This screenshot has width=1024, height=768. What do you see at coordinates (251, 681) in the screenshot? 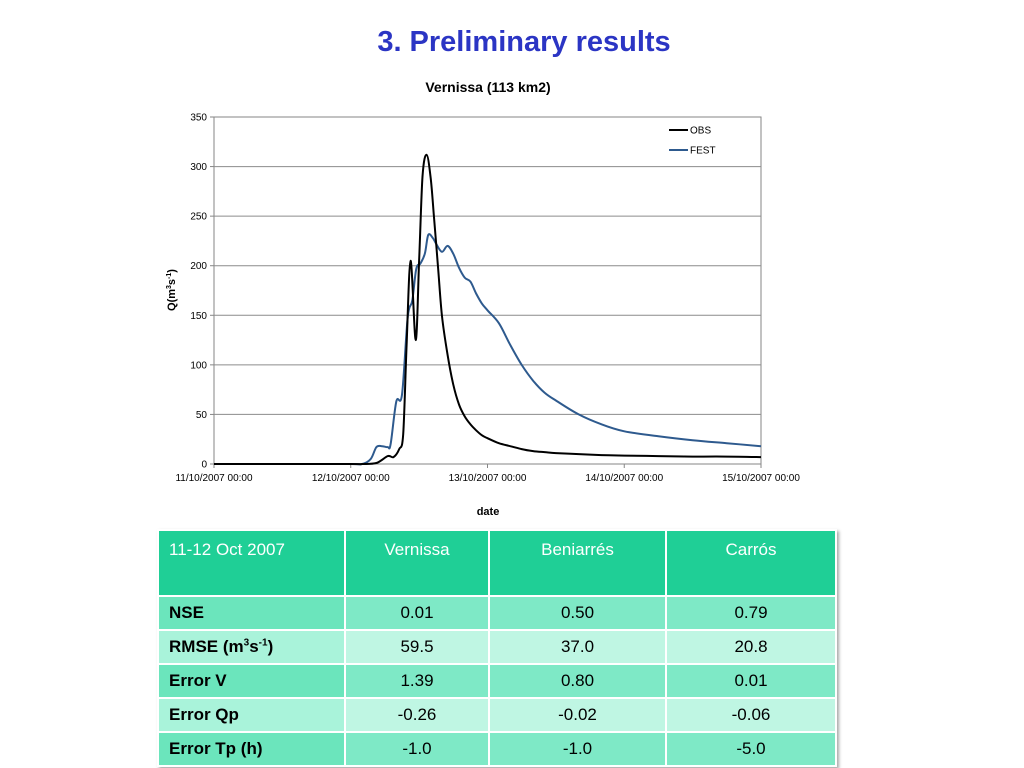
I see `row-label: Error V` at bounding box center [251, 681].